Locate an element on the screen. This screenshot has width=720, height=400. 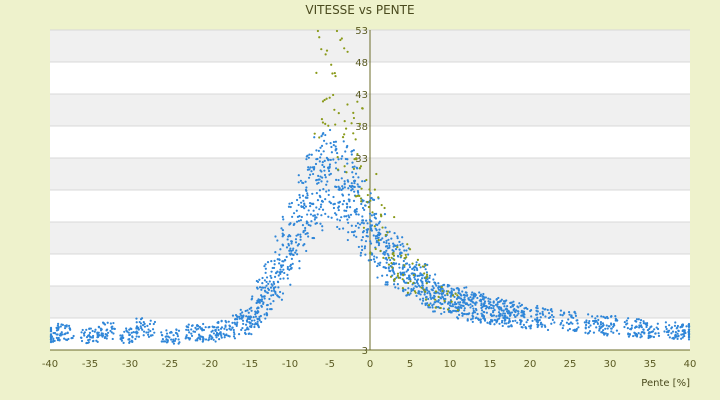
x-tick-label: -5 is located at coordinates (330, 364).